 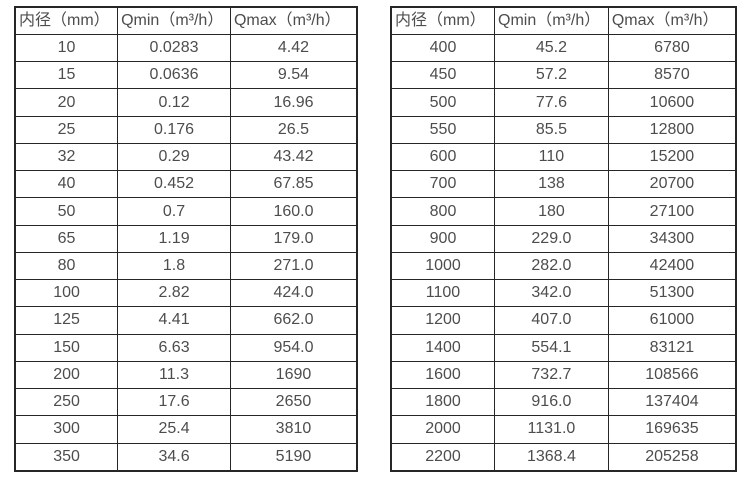 I want to click on table-row: 1200 407.0 61000, so click(x=563, y=320).